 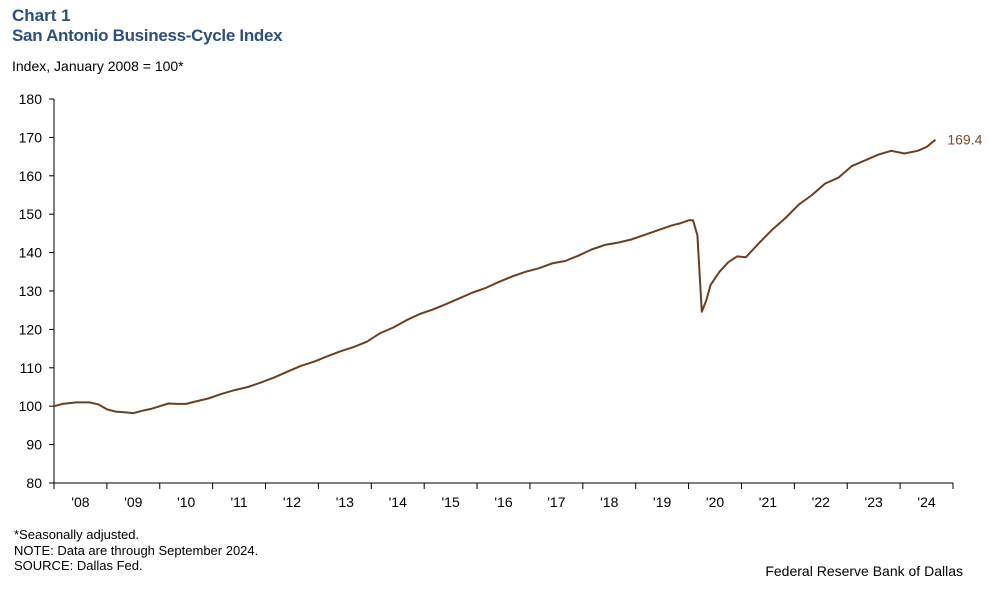 I want to click on x-tick-label: '18, so click(x=609, y=502).